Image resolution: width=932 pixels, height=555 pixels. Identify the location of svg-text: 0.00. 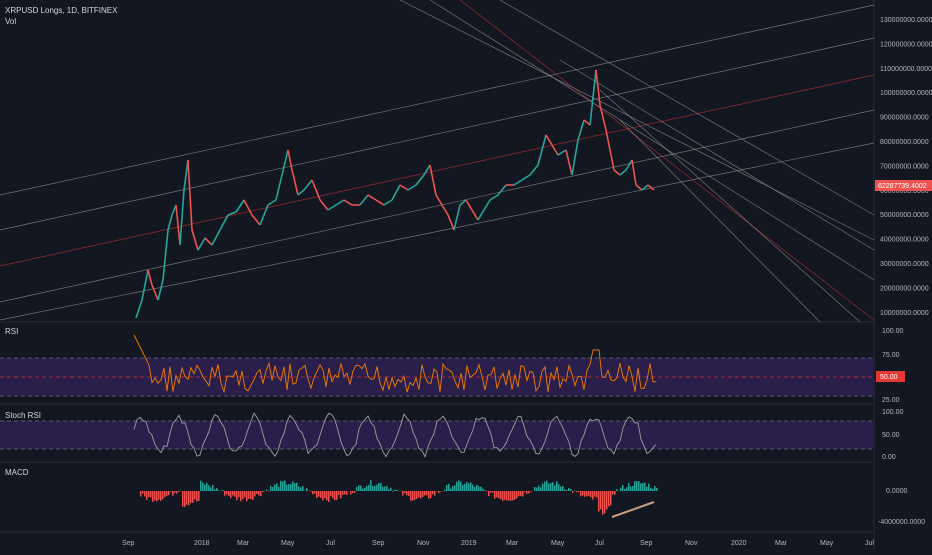
(889, 457).